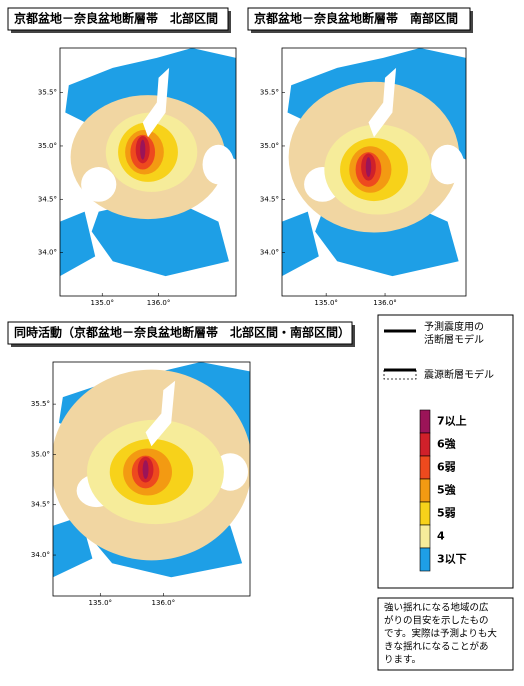 The height and width of the screenshot is (686, 524). What do you see at coordinates (400, 375) in the screenshot?
I see `fault-box-dash` at bounding box center [400, 375].